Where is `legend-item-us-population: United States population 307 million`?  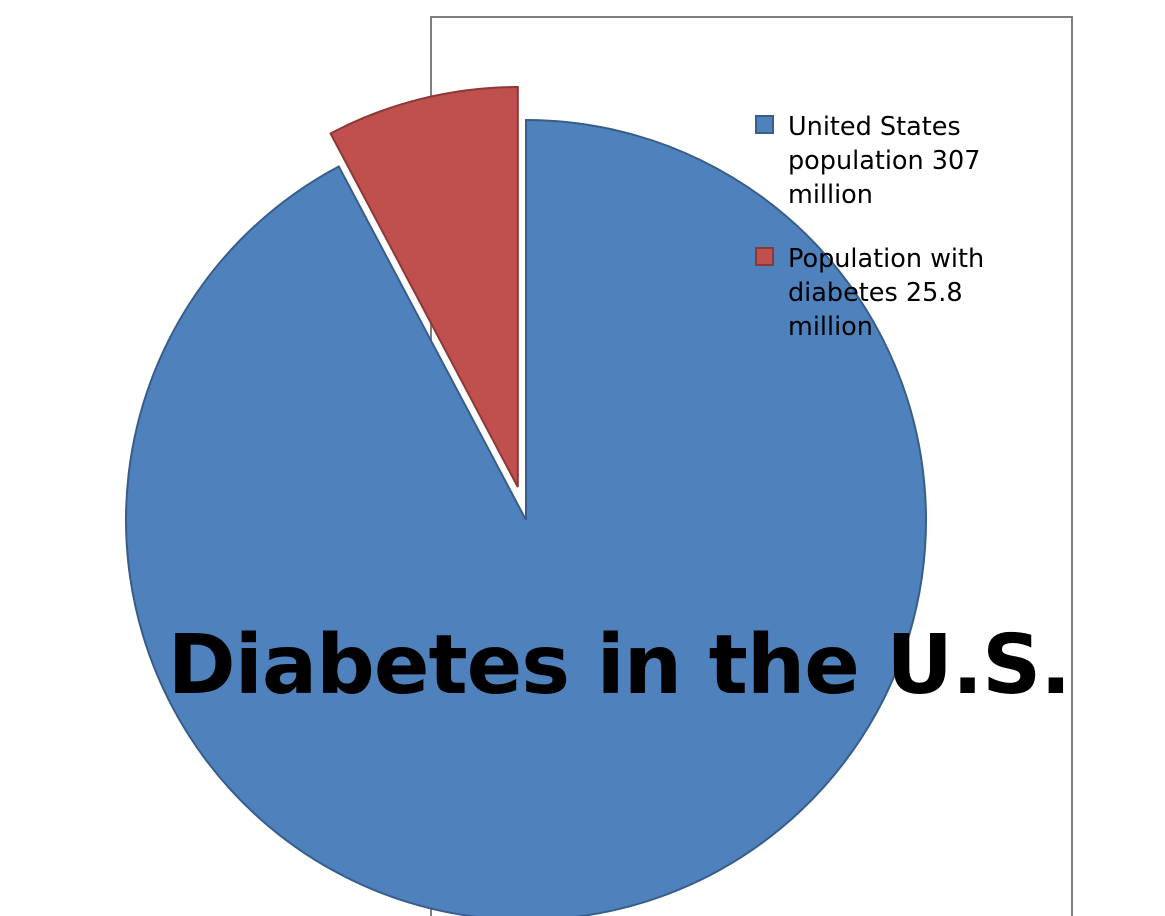
legend-item-us-population: United States population 307 million is located at coordinates (900, 161).